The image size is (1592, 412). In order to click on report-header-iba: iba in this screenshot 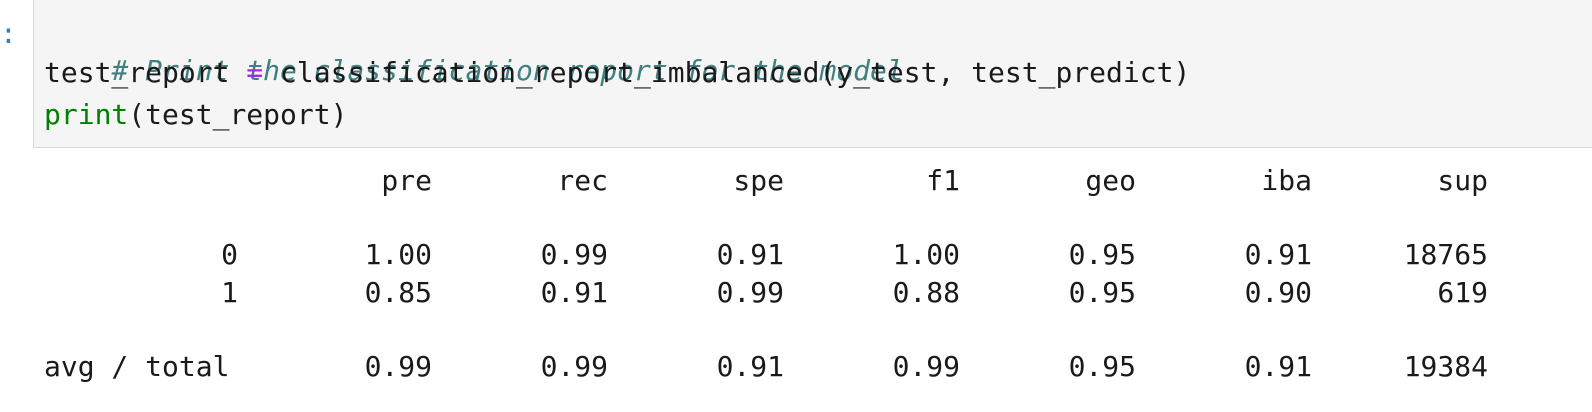, I will do `click(1286, 180)`.